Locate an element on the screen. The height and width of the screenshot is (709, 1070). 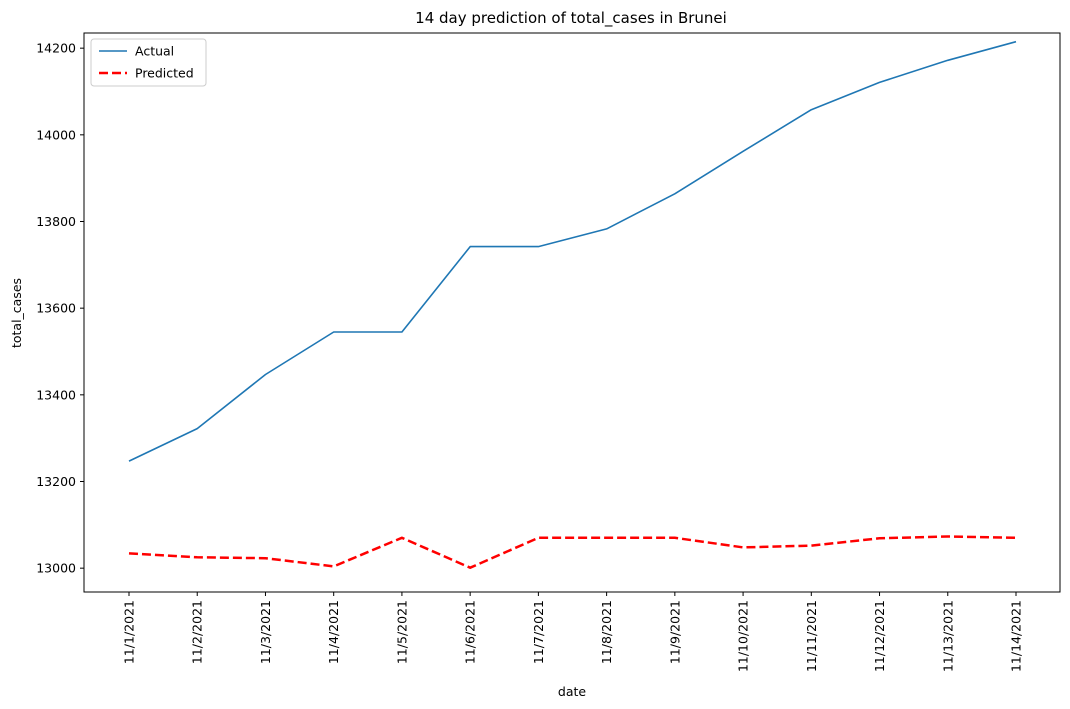
x-tick-label: 11/11/2021 is located at coordinates (811, 636).